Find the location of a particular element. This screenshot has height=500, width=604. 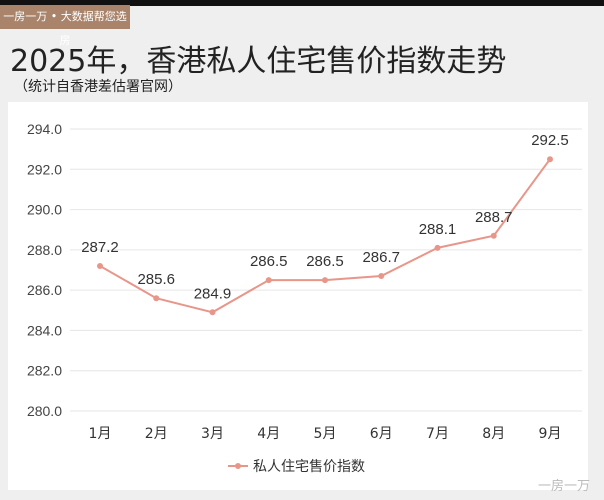

y-tick-label: 286.0 is located at coordinates (44, 290).